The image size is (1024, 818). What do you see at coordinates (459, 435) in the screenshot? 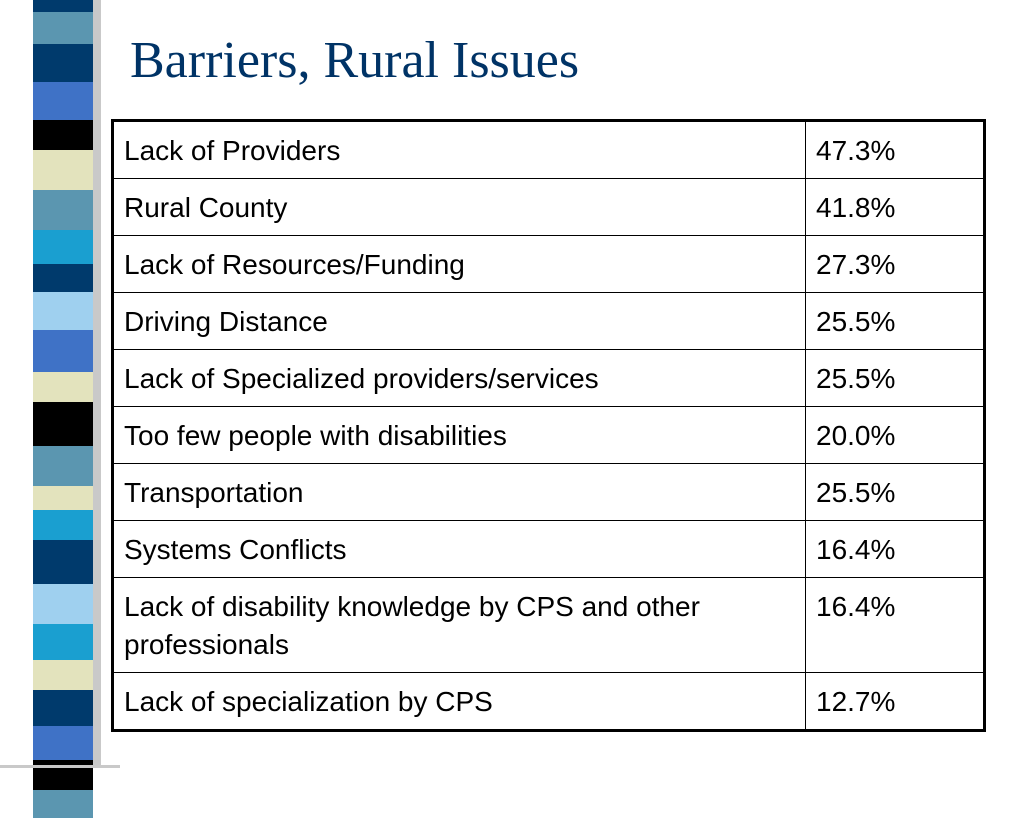
I see `issue-cell: Too few people with disabilities` at bounding box center [459, 435].